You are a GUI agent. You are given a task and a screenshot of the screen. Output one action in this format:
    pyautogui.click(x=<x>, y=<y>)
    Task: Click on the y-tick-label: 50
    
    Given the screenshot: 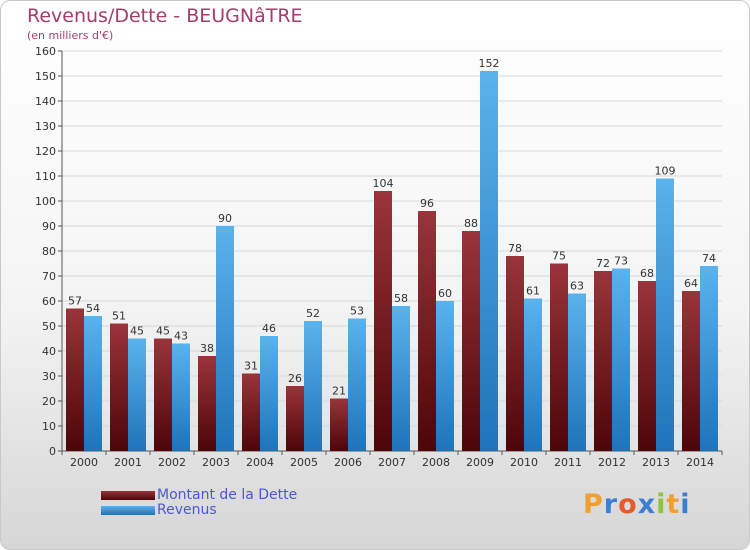 What is the action you would take?
    pyautogui.click(x=49, y=326)
    